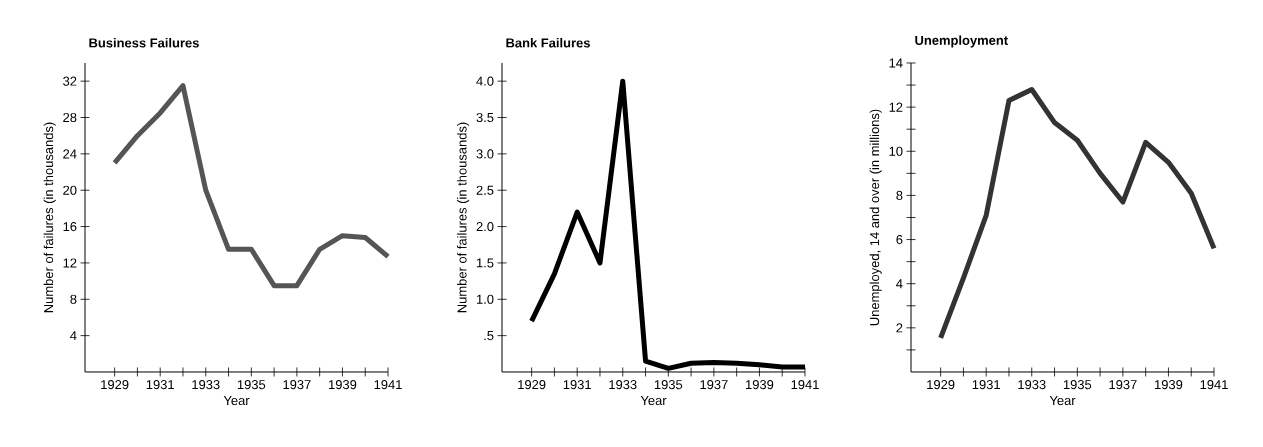 Image resolution: width=1263 pixels, height=447 pixels. Describe the element at coordinates (548, 42) in the screenshot. I see `chart-title: Bank Failures` at that location.